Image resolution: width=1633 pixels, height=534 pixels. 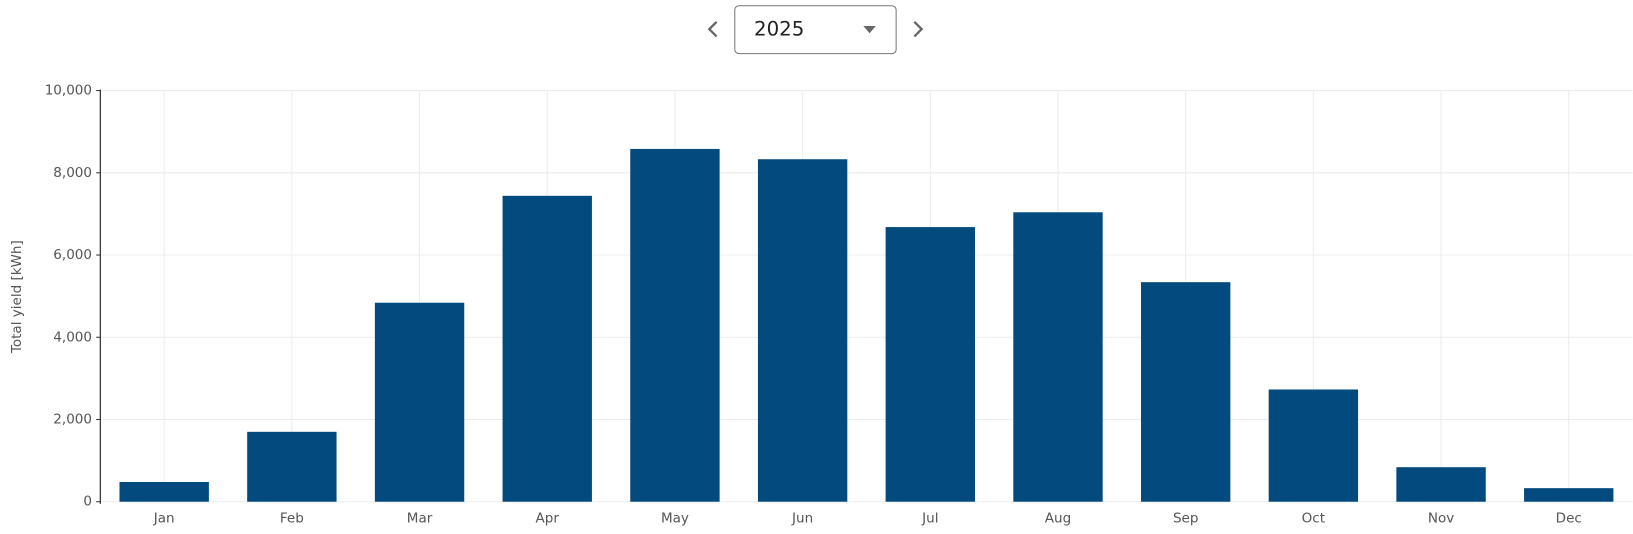 I want to click on x-tick-label: Oct, so click(x=1313, y=518).